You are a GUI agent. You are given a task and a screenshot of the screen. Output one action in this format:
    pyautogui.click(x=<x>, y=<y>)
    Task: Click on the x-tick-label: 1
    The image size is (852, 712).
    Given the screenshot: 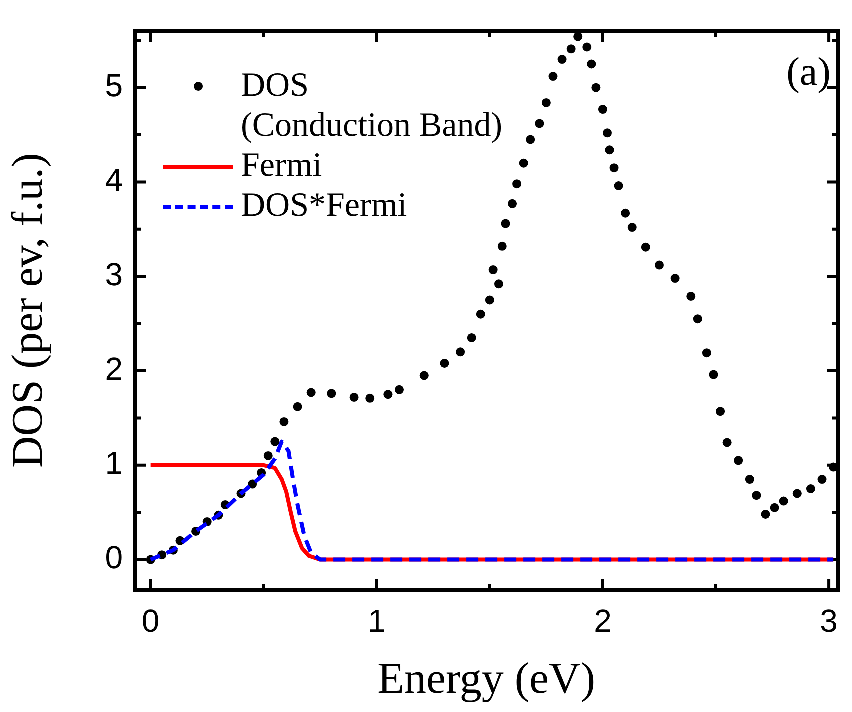 What is the action you would take?
    pyautogui.click(x=377, y=621)
    